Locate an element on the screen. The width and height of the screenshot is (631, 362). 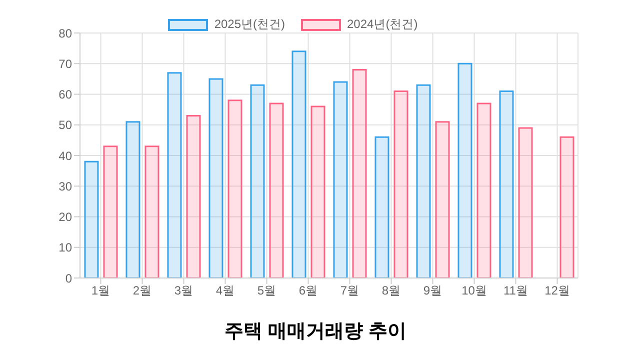
y-tick-label: 30 is located at coordinates (65, 186).